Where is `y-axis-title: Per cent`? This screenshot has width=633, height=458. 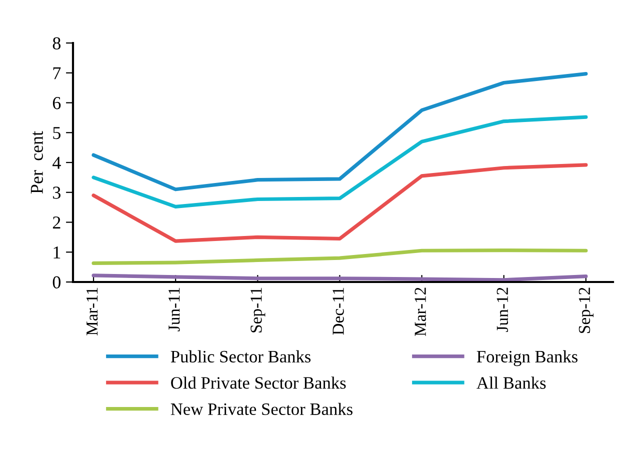
y-axis-title: Per cent is located at coordinates (36, 162).